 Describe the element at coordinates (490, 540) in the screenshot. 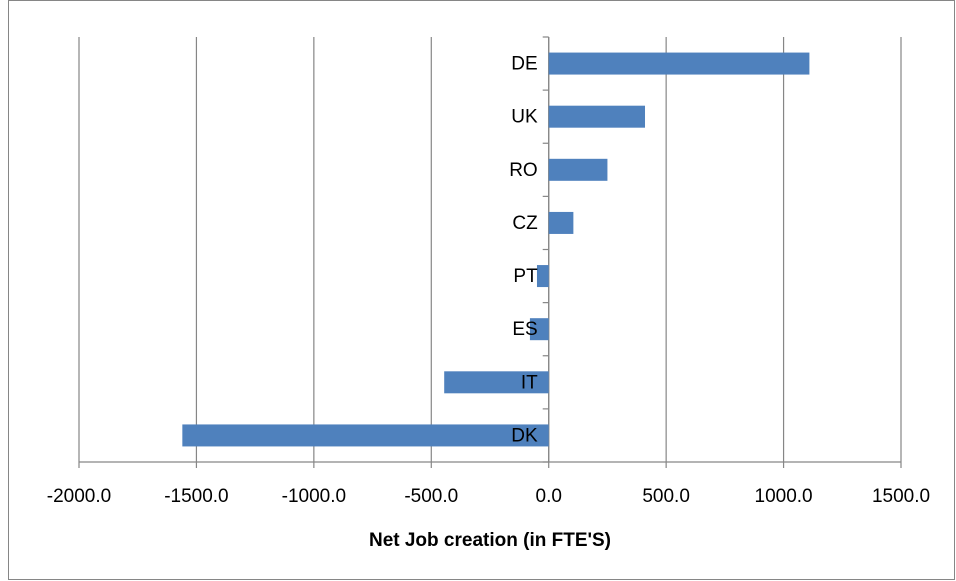

I see `x-axis-label: Net Job creation (in FTE'S)` at that location.